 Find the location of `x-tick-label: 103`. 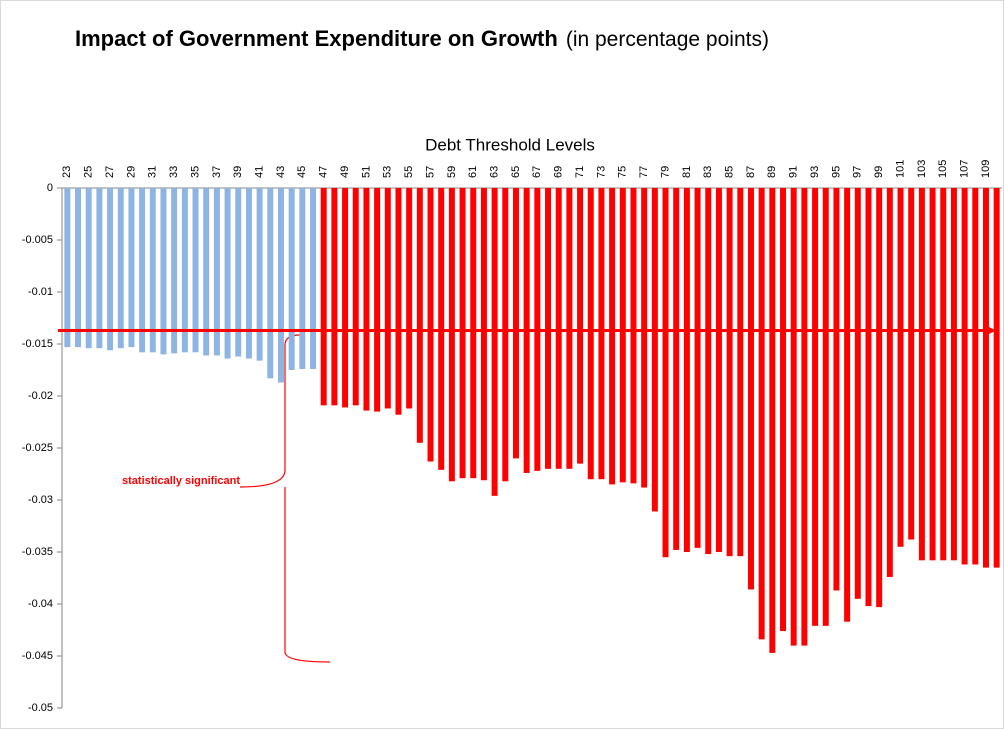

x-tick-label: 103 is located at coordinates (922, 169).